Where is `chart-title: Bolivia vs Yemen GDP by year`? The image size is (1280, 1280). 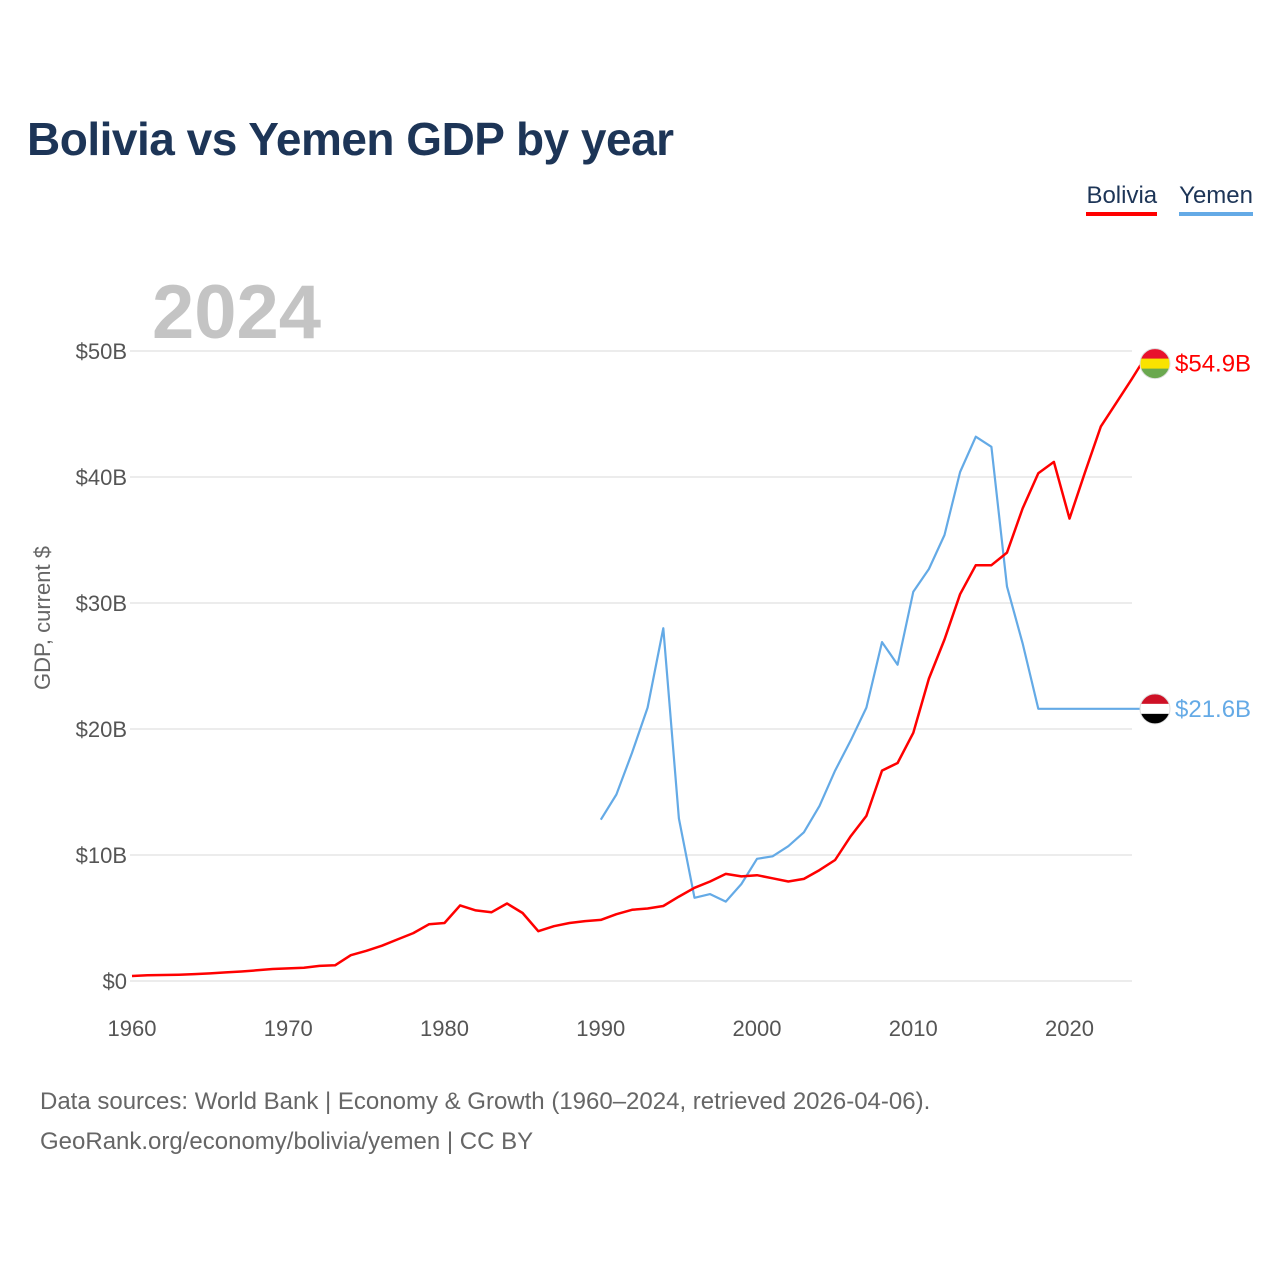 chart-title: Bolivia vs Yemen GDP by year is located at coordinates (350, 139).